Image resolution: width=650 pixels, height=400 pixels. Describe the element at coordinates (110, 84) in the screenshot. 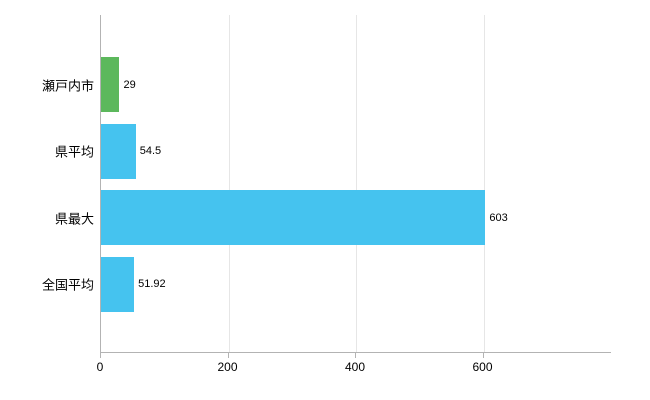

I see `bar-瀬戸内市` at that location.